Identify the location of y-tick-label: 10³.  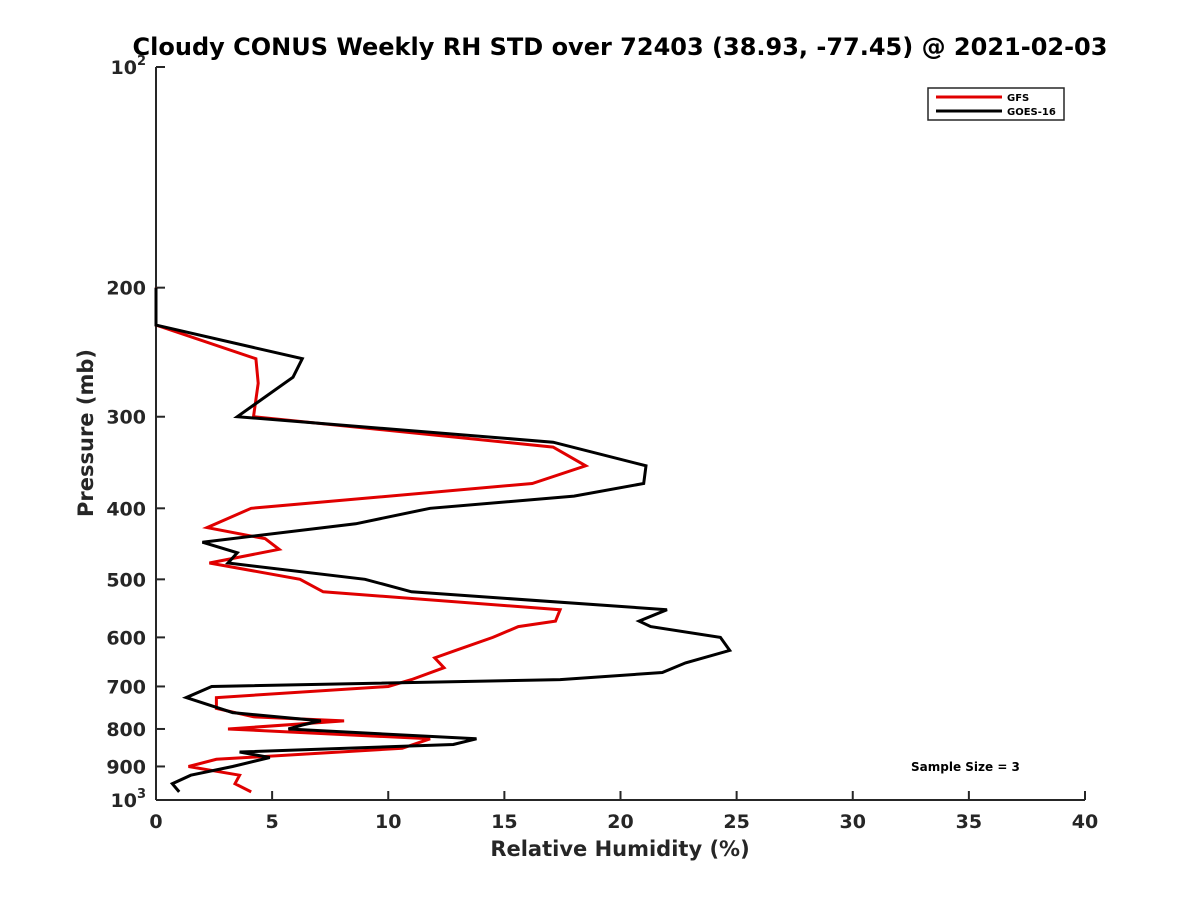
(129, 799).